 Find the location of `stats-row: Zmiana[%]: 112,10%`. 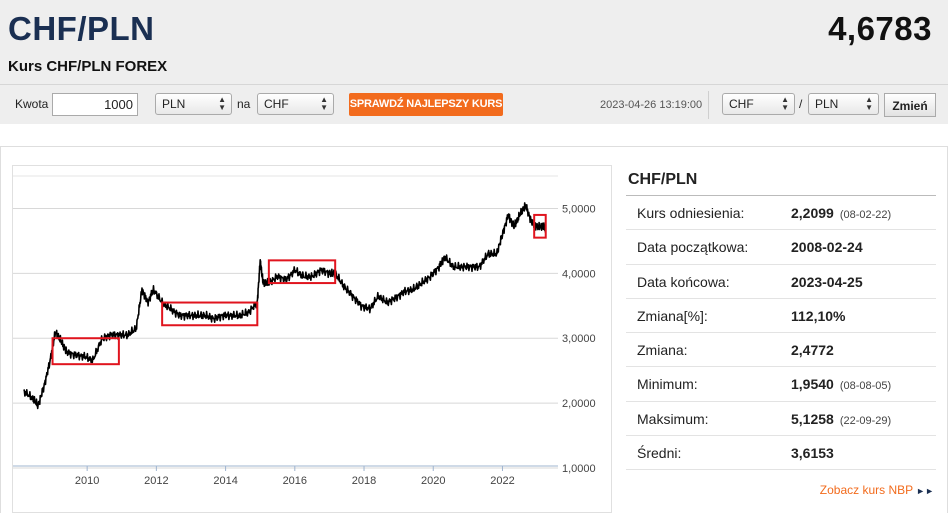

stats-row: Zmiana[%]: 112,10% is located at coordinates (781, 316).